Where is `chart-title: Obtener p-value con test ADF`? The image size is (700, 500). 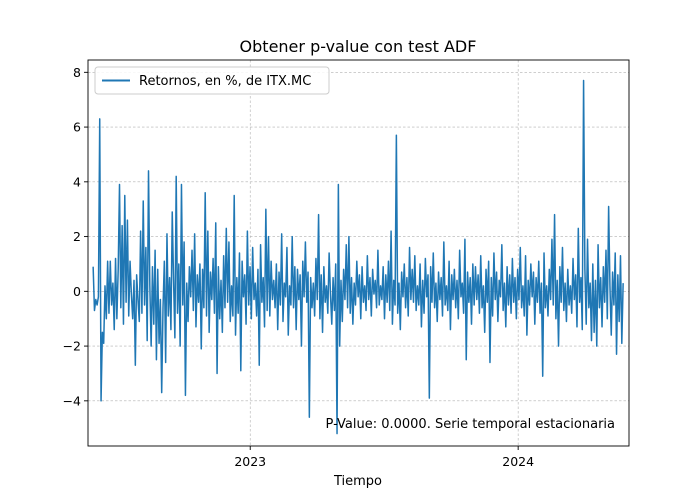
chart-title: Obtener p-value con test ADF is located at coordinates (358, 46).